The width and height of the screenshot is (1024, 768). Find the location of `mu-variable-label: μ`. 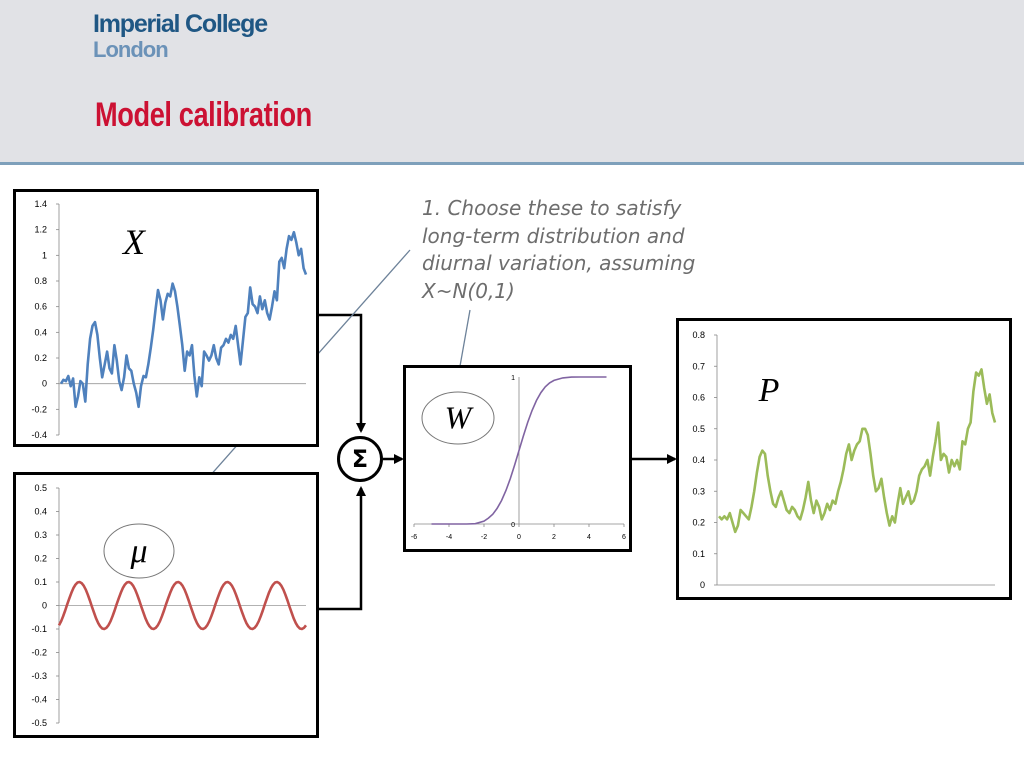

mu-variable-label: μ is located at coordinates (138, 551).